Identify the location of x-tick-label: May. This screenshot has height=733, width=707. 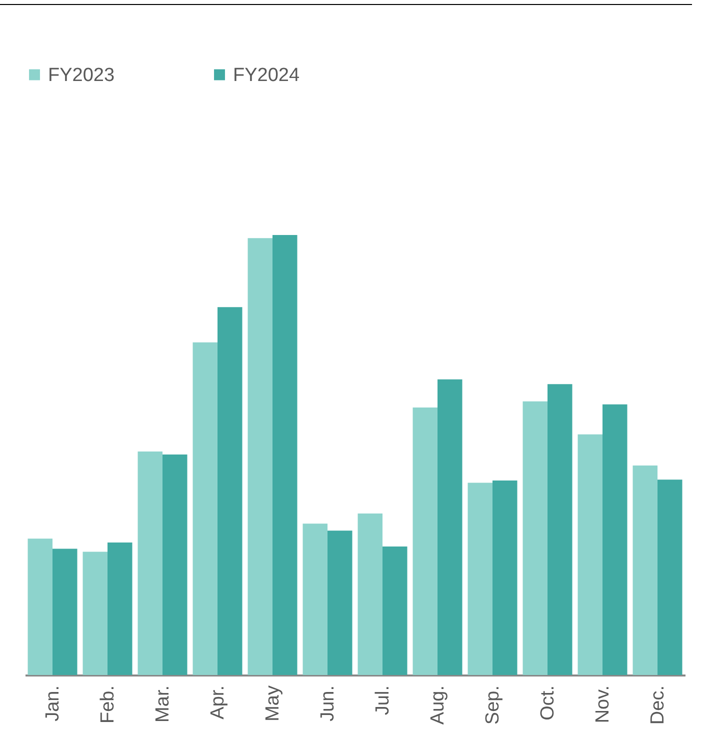
(273, 703).